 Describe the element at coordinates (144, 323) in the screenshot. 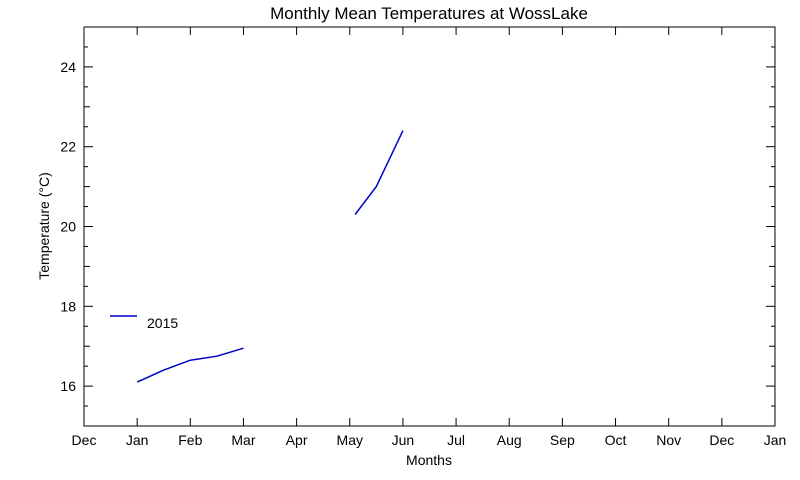

I see `legend: 2015` at that location.